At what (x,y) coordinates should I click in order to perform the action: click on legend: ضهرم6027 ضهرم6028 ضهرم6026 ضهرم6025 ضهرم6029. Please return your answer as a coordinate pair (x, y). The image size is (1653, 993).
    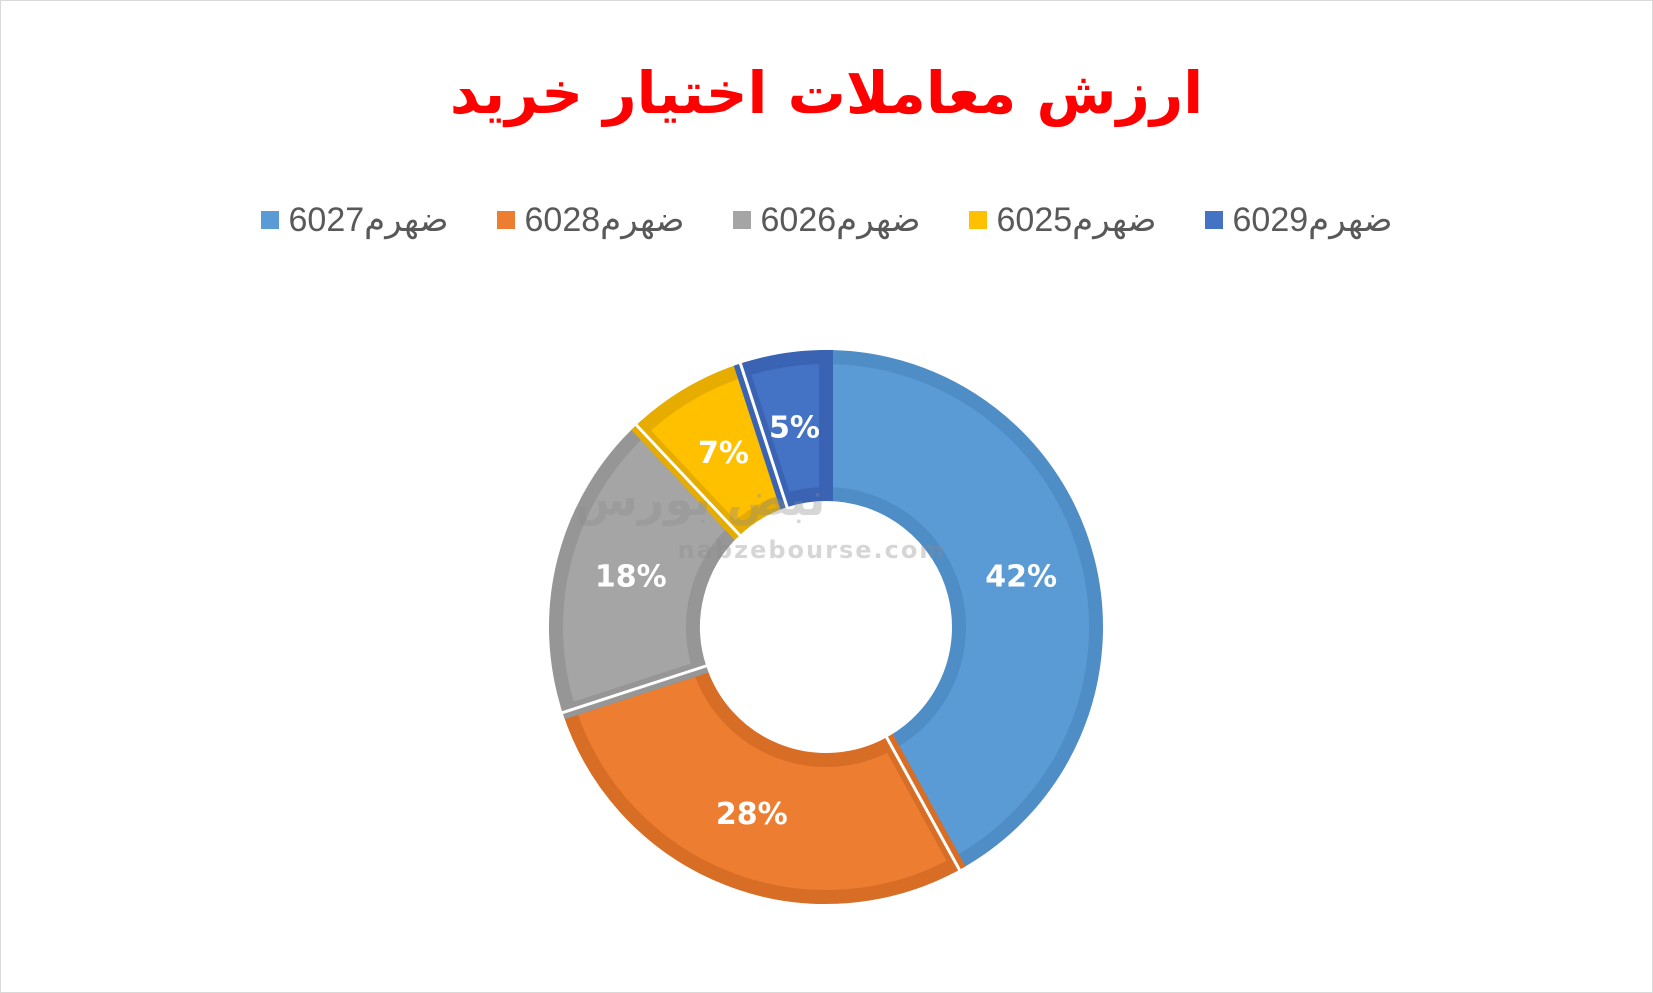
    Looking at the image, I should click on (826, 220).